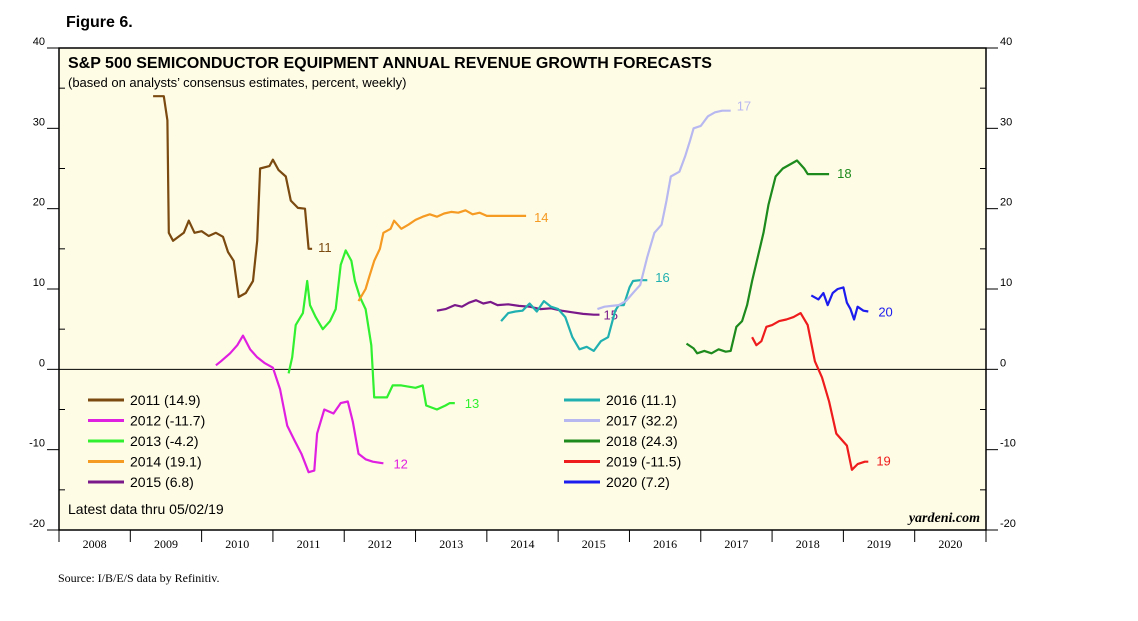 The height and width of the screenshot is (621, 1138). What do you see at coordinates (541, 217) in the screenshot?
I see `series-end-label-2014: 14` at bounding box center [541, 217].